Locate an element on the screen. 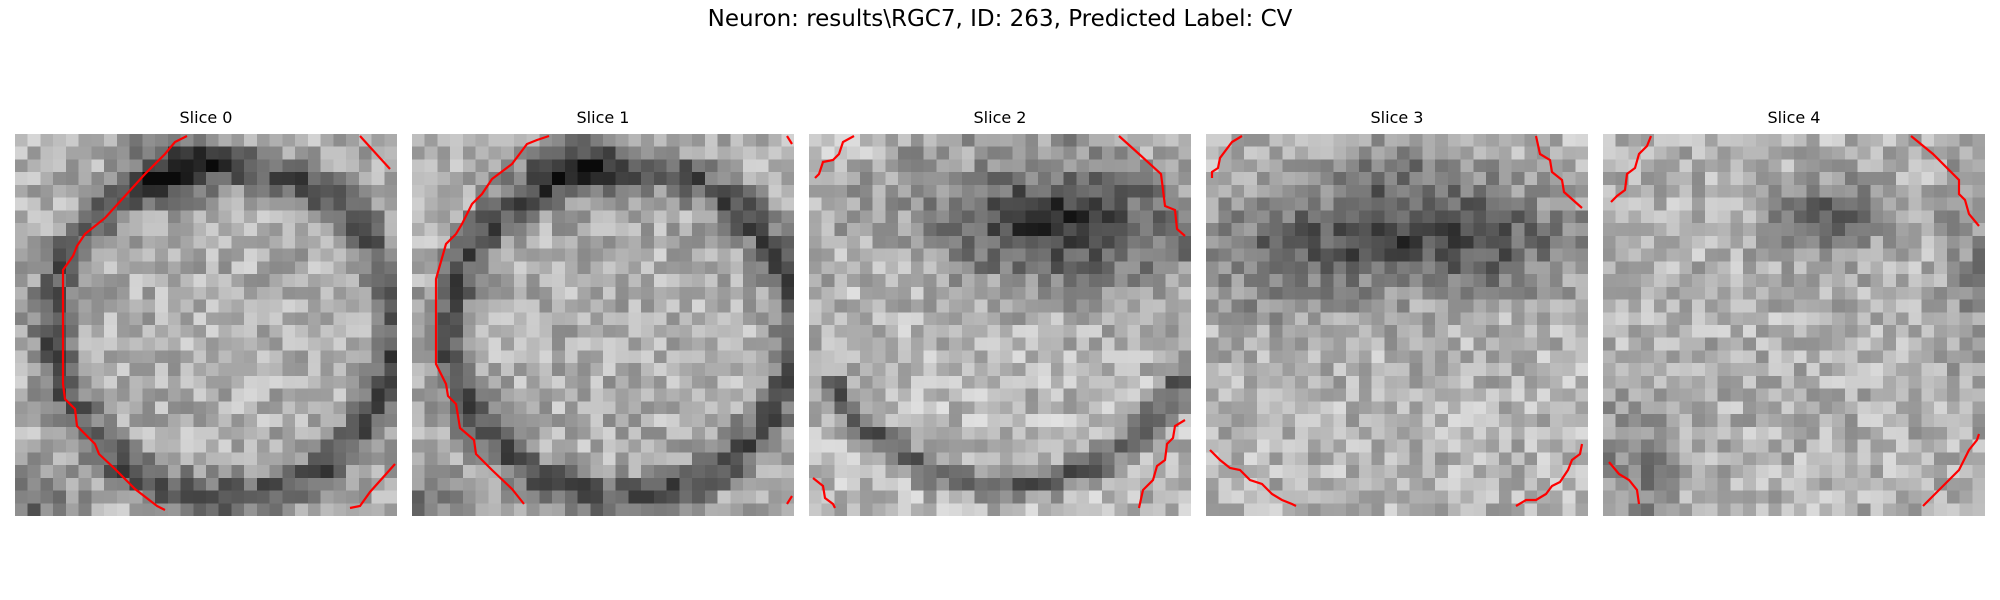  slice-title-0: Slice 0 is located at coordinates (206, 117).